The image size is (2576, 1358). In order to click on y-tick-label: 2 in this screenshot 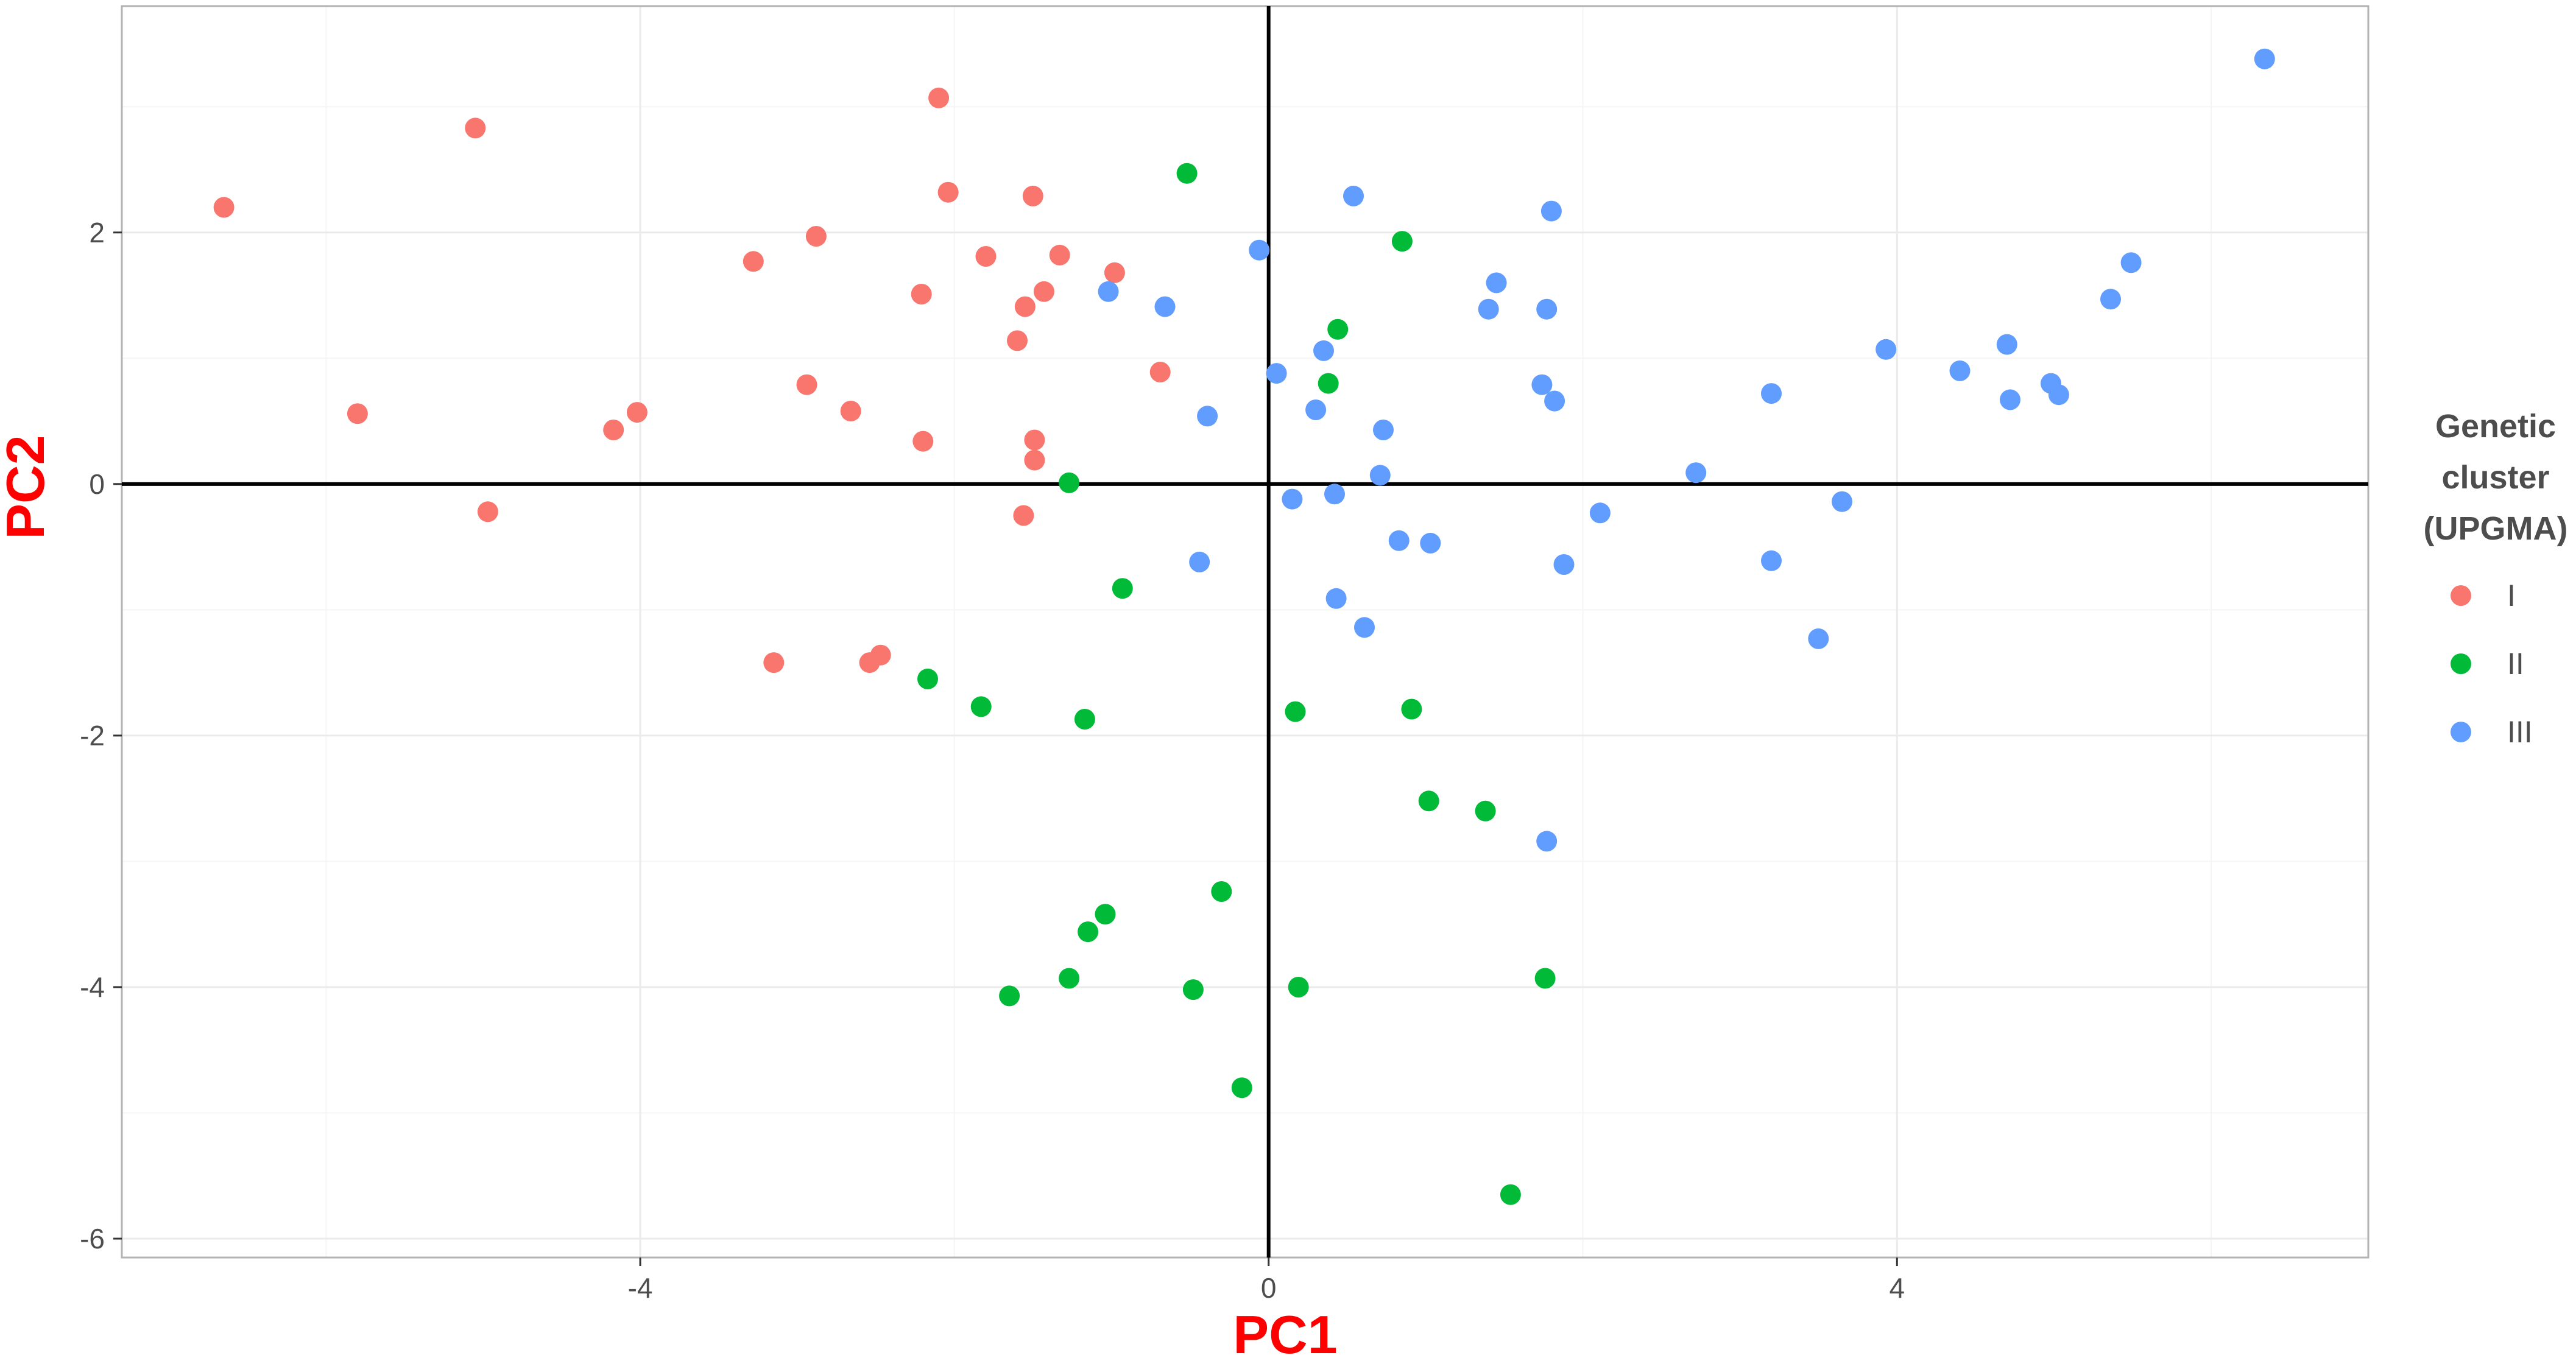, I will do `click(97, 232)`.